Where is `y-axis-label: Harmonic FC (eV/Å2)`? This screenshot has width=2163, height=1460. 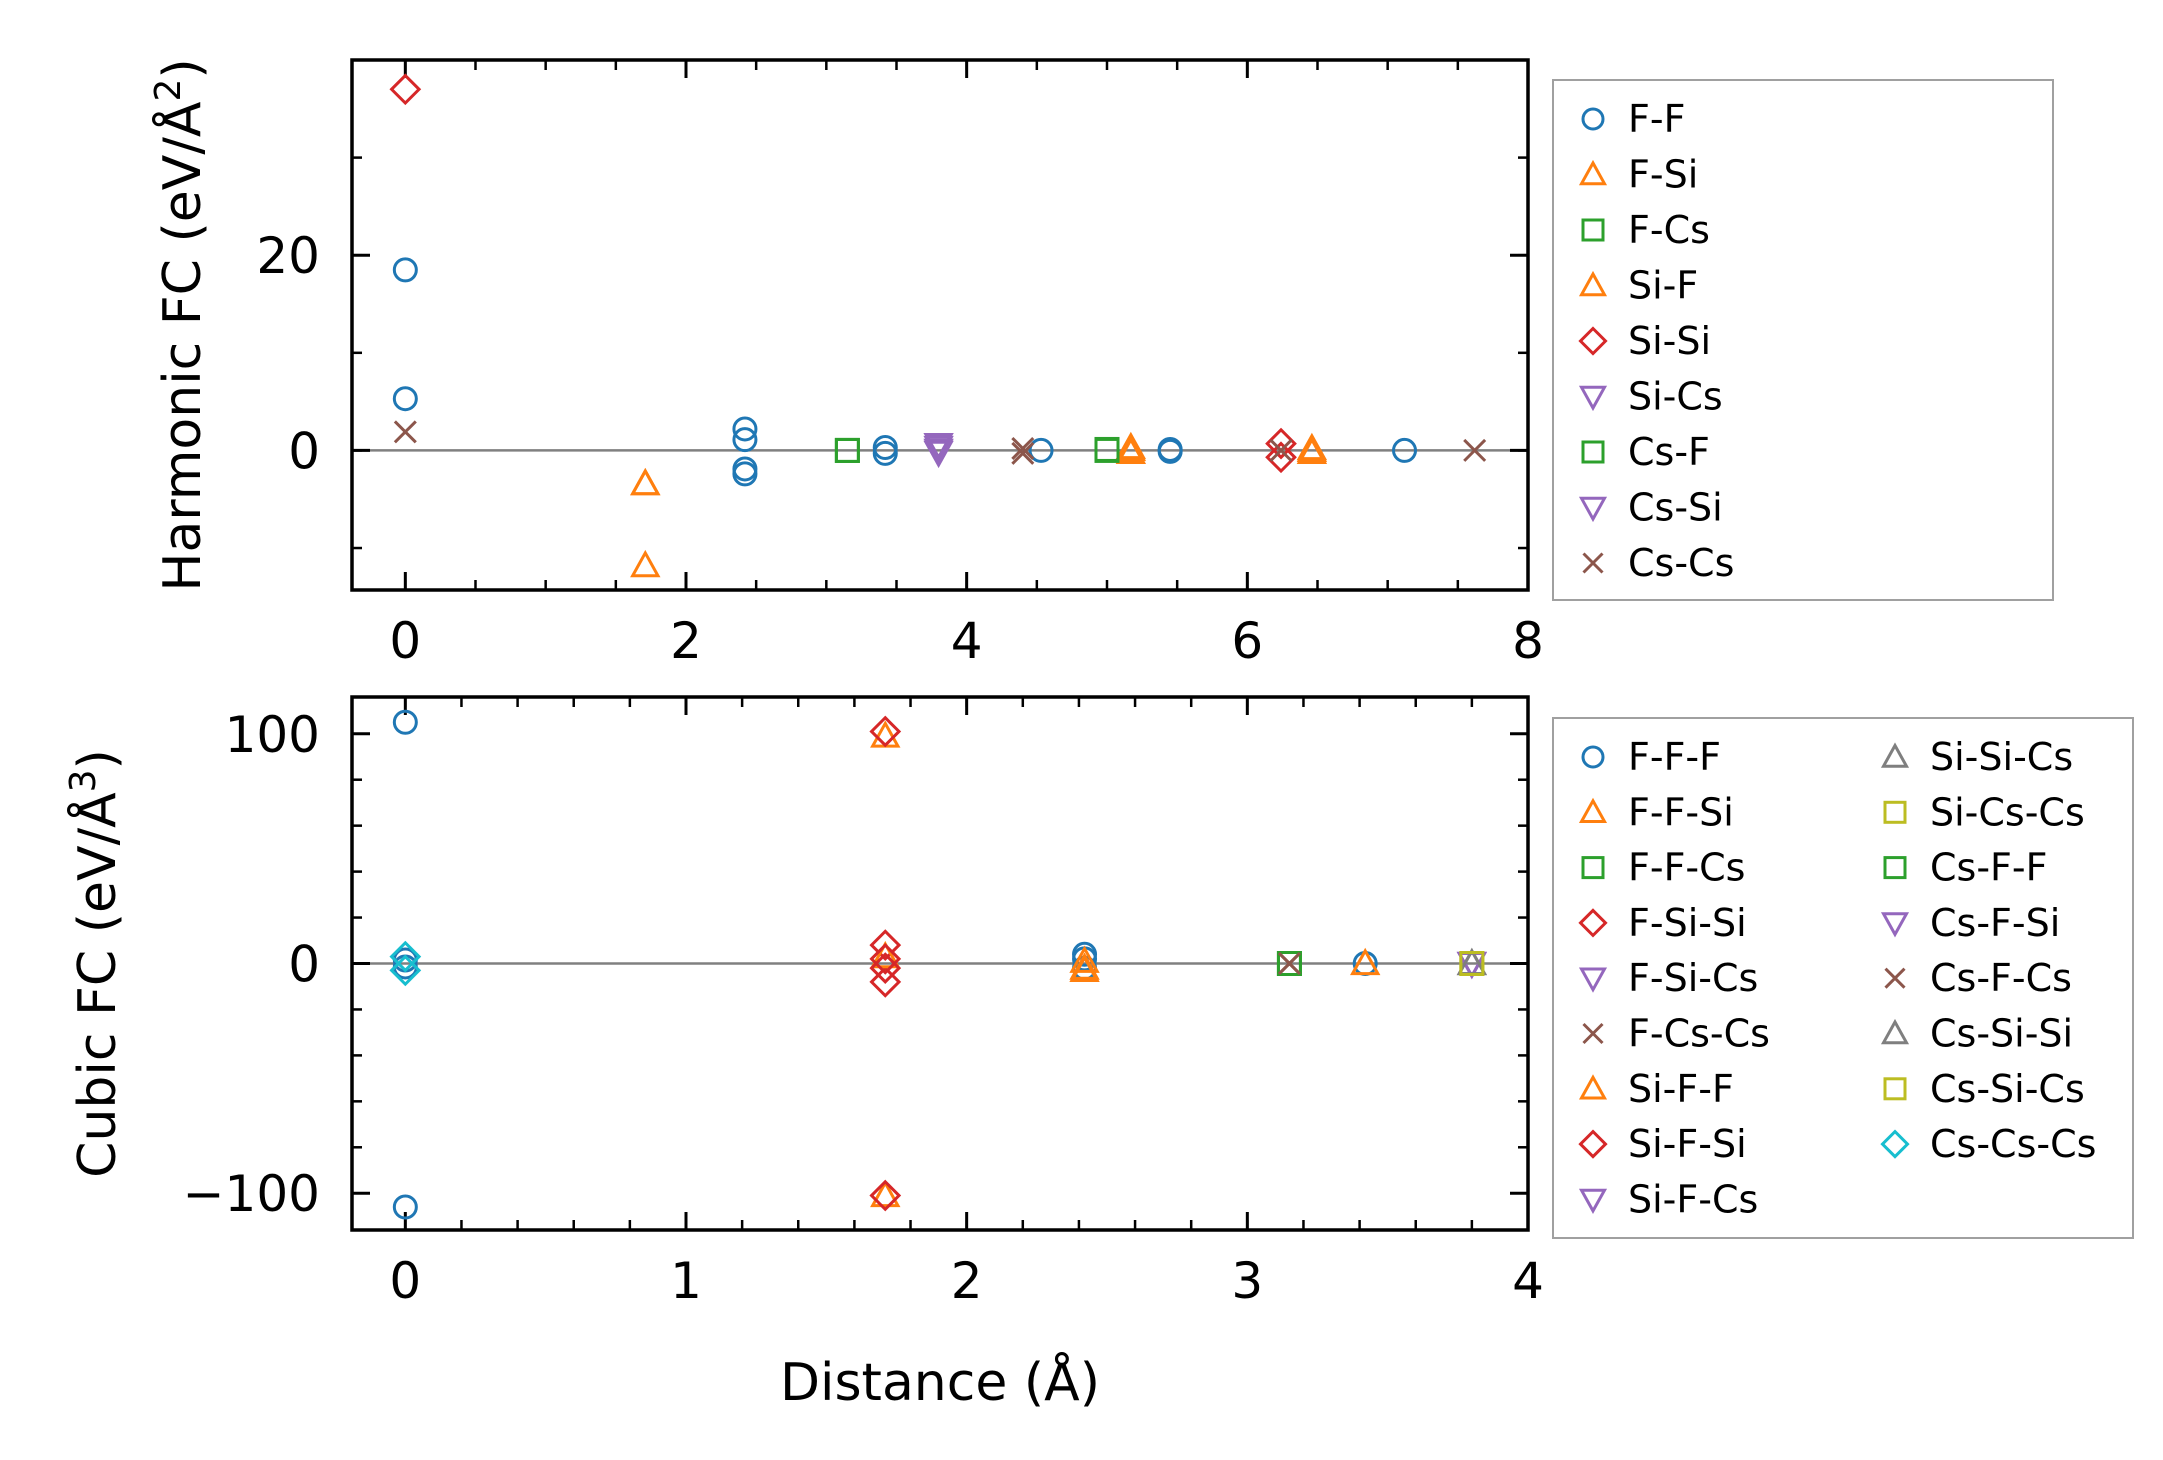
y-axis-label: Harmonic FC (eV/Å2) is located at coordinates (180, 324).